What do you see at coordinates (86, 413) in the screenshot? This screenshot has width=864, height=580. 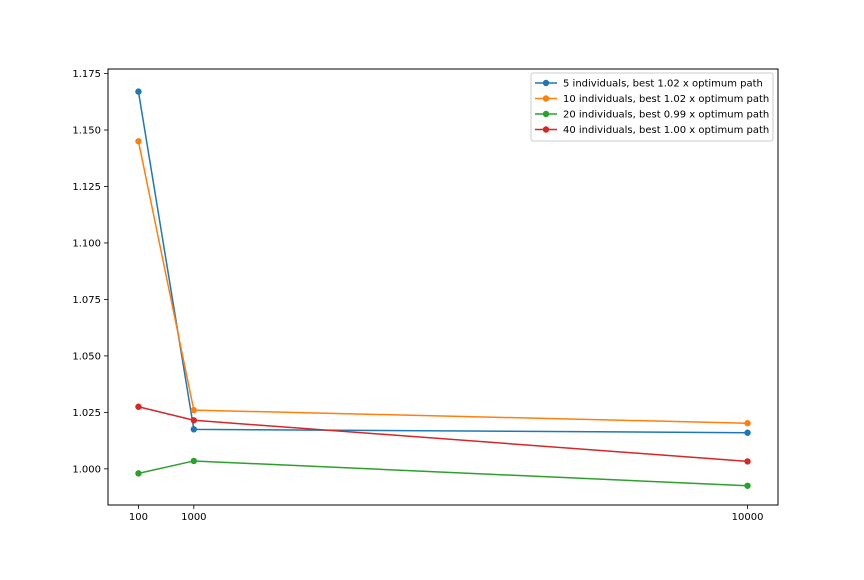 I see `y-tick-label: 1.025` at bounding box center [86, 413].